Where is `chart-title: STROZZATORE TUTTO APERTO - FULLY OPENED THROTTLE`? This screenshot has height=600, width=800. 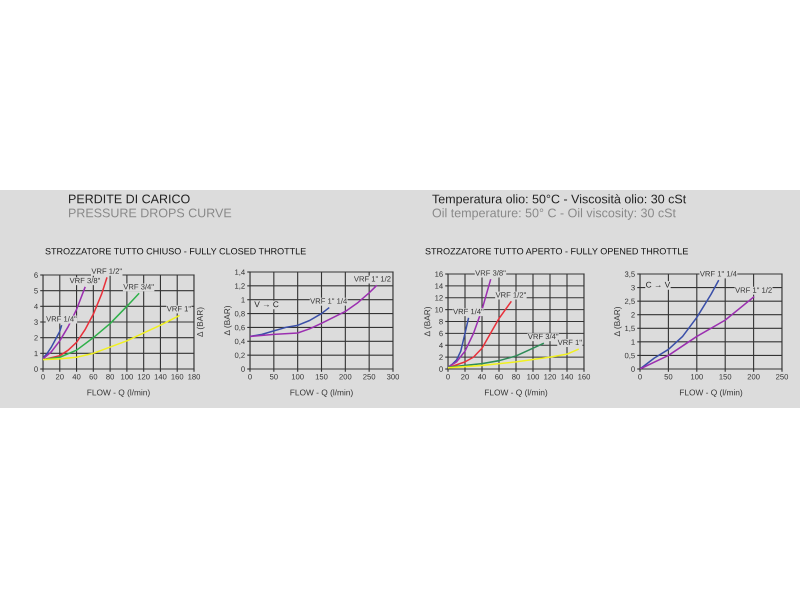 chart-title: STROZZATORE TUTTO APERTO - FULLY OPENED THROTTLE is located at coordinates (556, 251).